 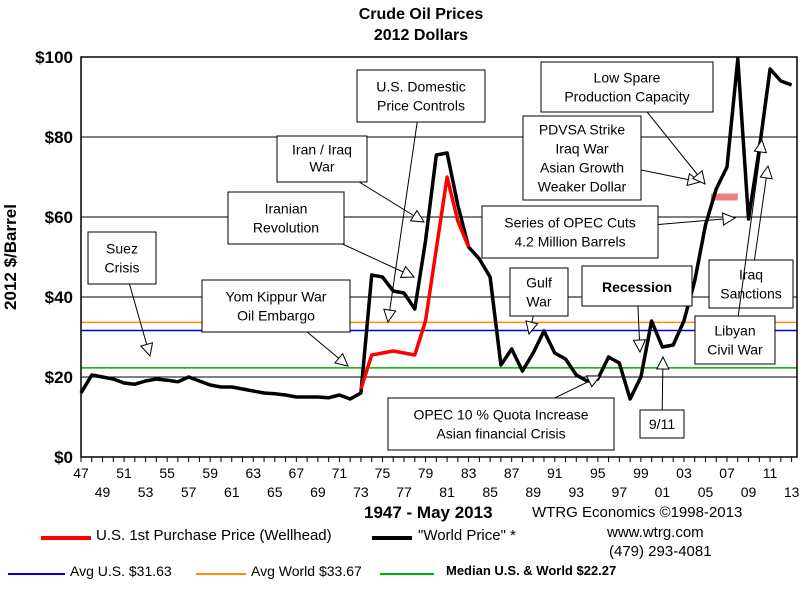 I want to click on annotation-text: 9/11, so click(x=662, y=424).